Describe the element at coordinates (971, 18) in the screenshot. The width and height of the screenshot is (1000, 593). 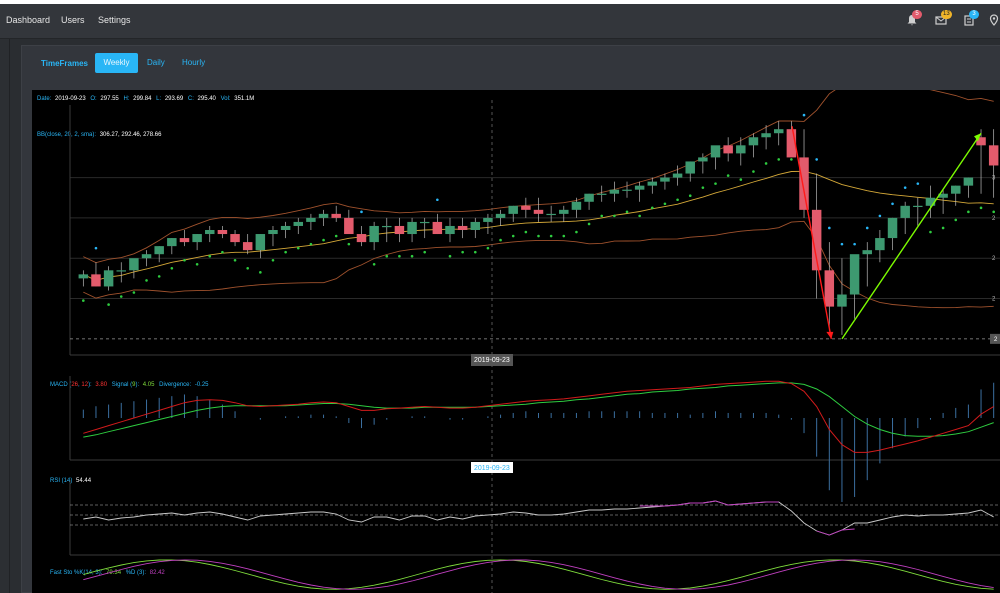
I see `tasks-button: 3` at that location.